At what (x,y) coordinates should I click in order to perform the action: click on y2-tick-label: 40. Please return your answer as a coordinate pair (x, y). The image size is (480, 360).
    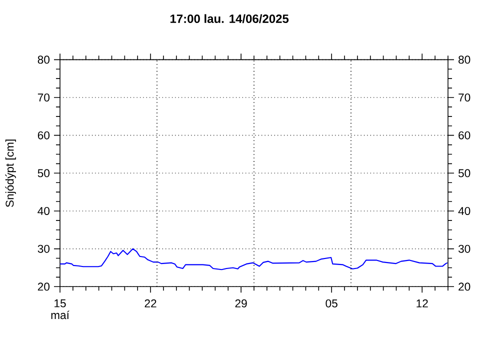
    Looking at the image, I should click on (464, 210).